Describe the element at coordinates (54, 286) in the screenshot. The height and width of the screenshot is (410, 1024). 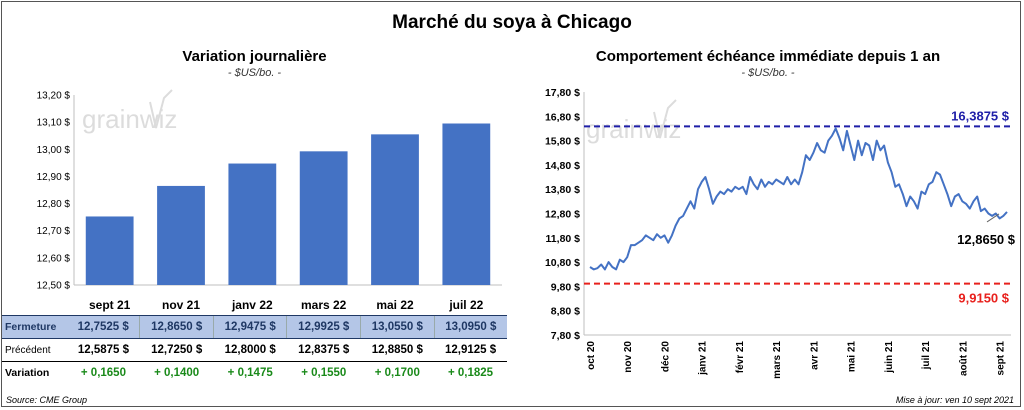
I see `bar-ytick-label: 12,50 $` at that location.